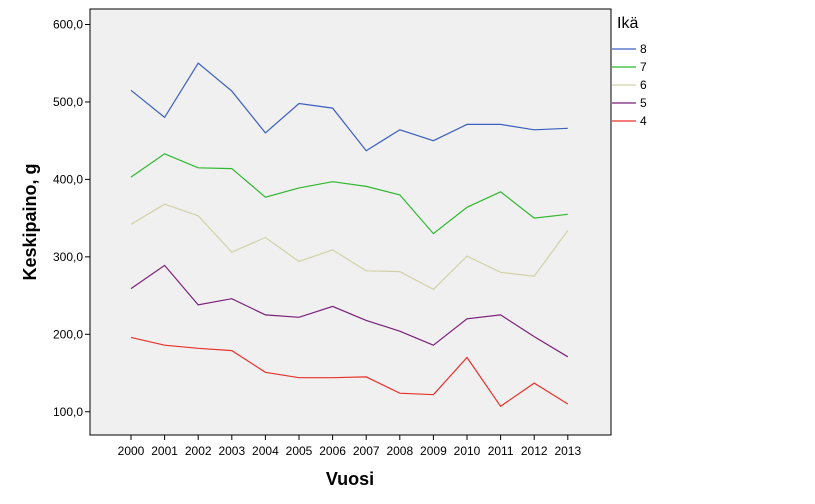  What do you see at coordinates (399, 451) in the screenshot?
I see `x-tick-label: 2008` at bounding box center [399, 451].